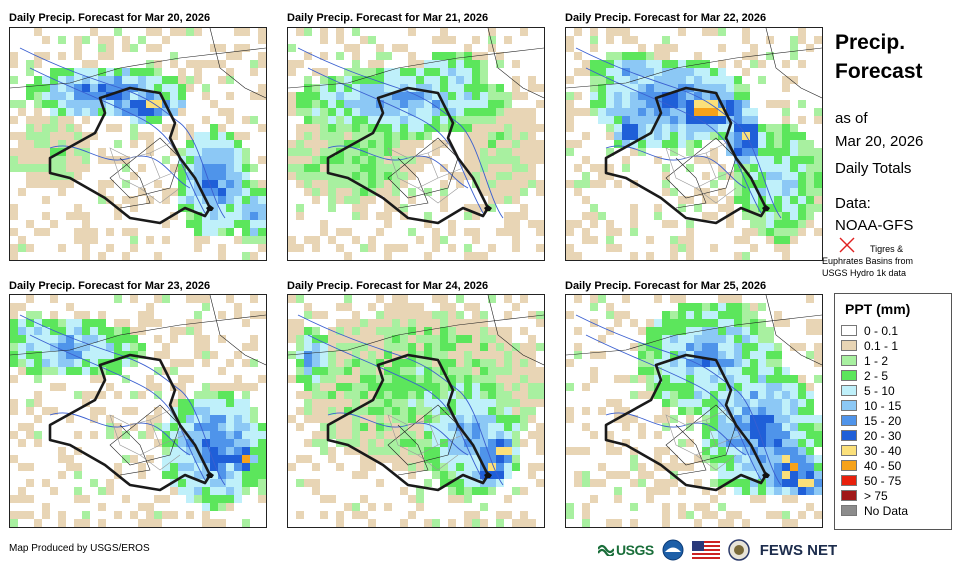 The height and width of the screenshot is (566, 970). I want to click on logo-bar: USGS FEWS NET, so click(717, 550).